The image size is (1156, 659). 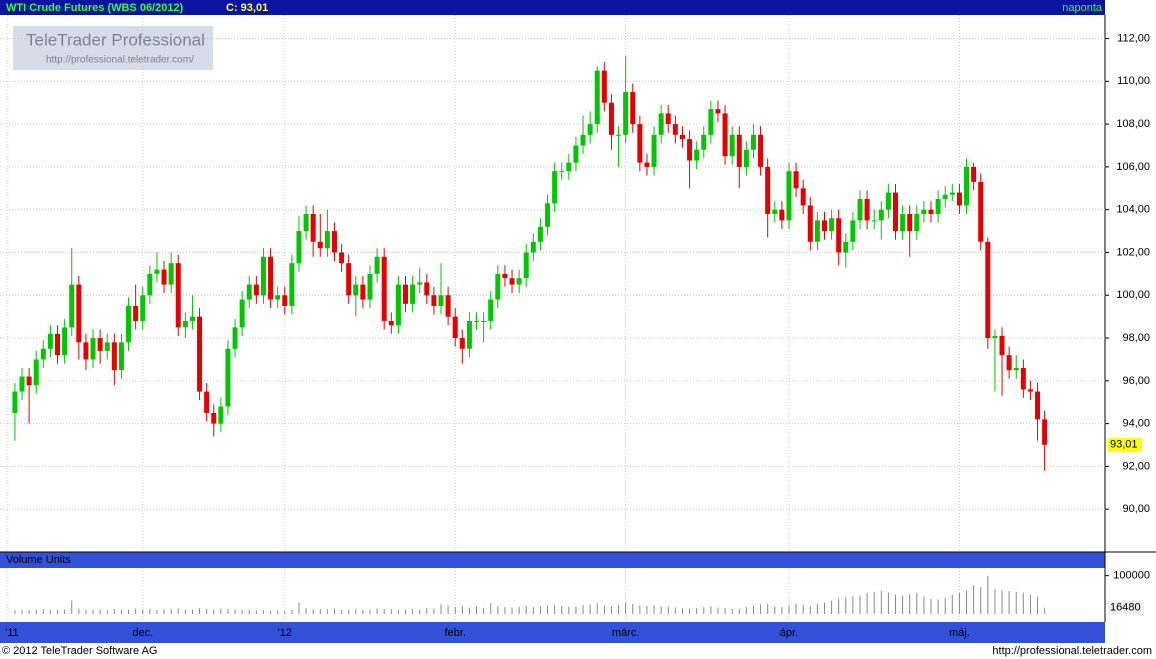 What do you see at coordinates (552, 560) in the screenshot?
I see `volume-header` at bounding box center [552, 560].